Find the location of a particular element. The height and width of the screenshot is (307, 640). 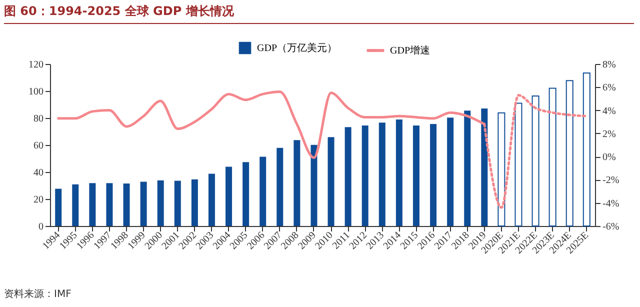

y-tick-label: 40 is located at coordinates (39, 173).